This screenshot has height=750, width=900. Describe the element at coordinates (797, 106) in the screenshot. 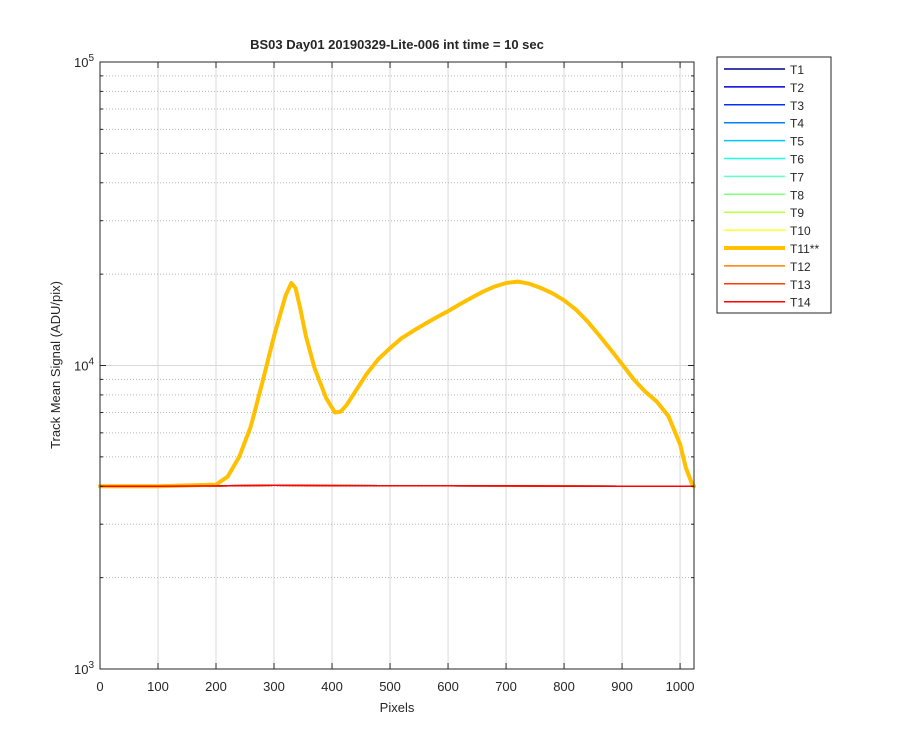

I see `legend-label: T3` at that location.